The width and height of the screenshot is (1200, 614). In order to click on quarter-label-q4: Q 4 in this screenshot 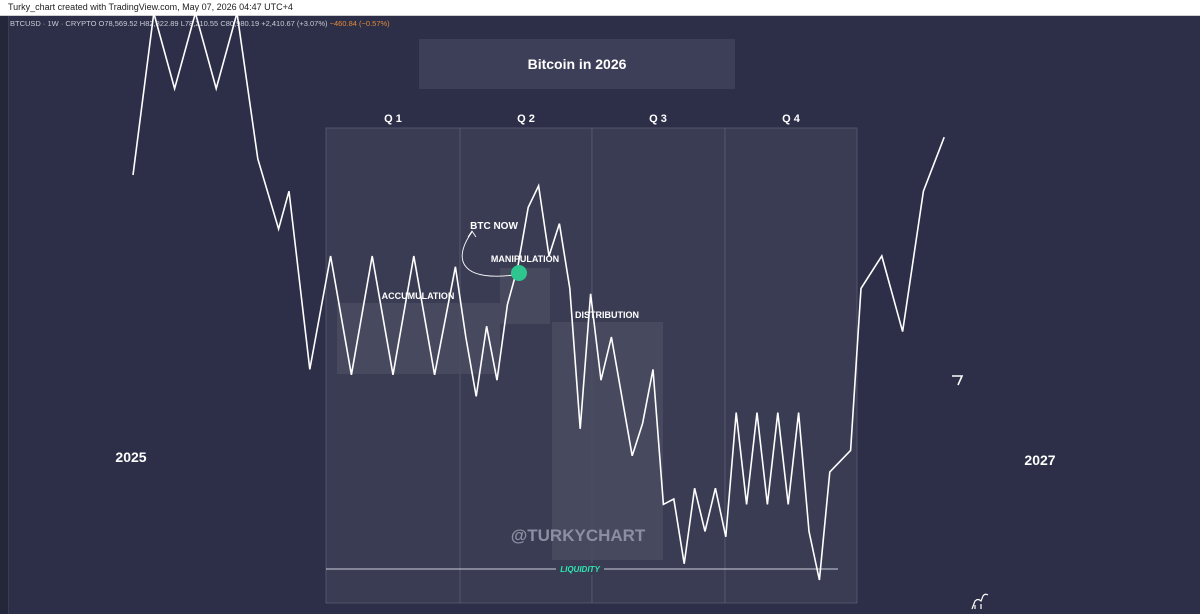, I will do `click(791, 119)`.